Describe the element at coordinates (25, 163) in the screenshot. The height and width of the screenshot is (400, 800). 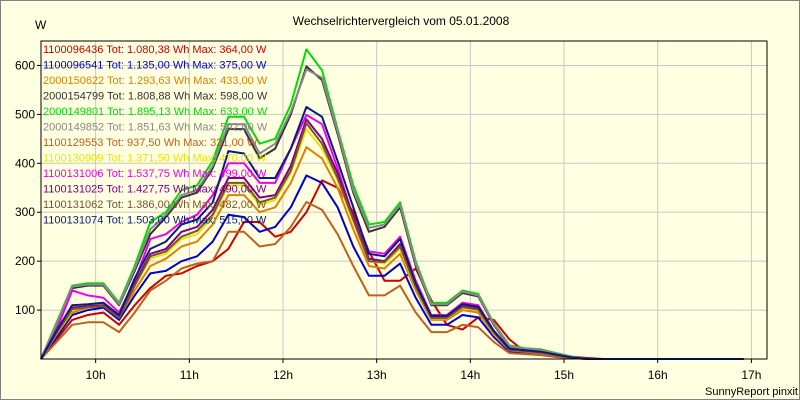
I see `y-tick-label: 400` at that location.